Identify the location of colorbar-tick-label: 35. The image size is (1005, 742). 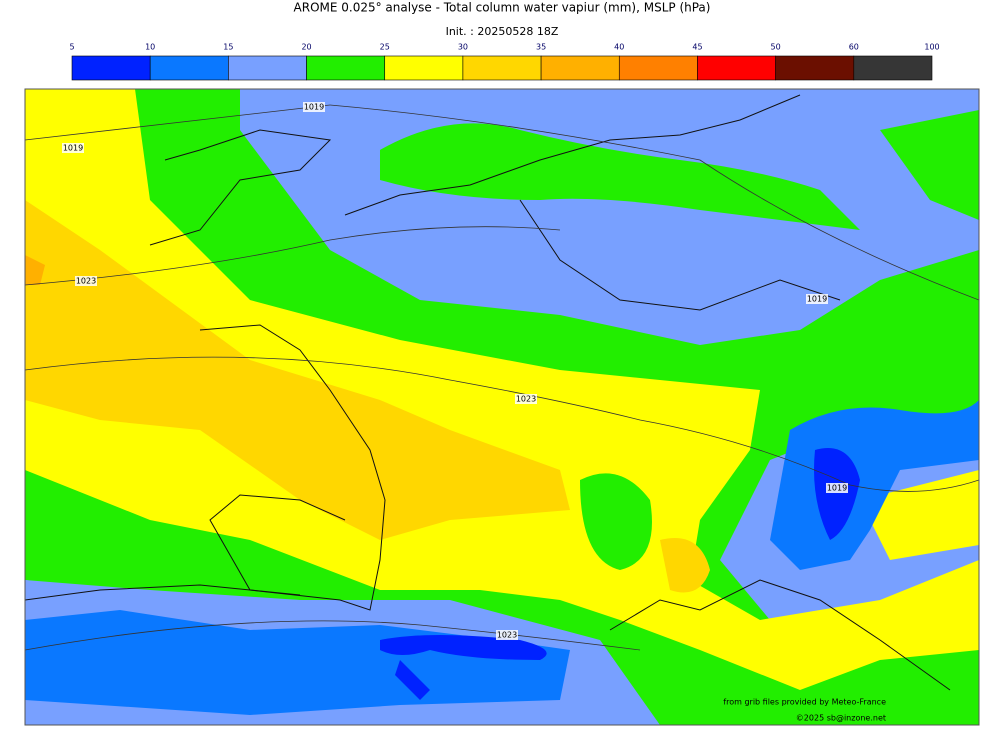
(541, 47).